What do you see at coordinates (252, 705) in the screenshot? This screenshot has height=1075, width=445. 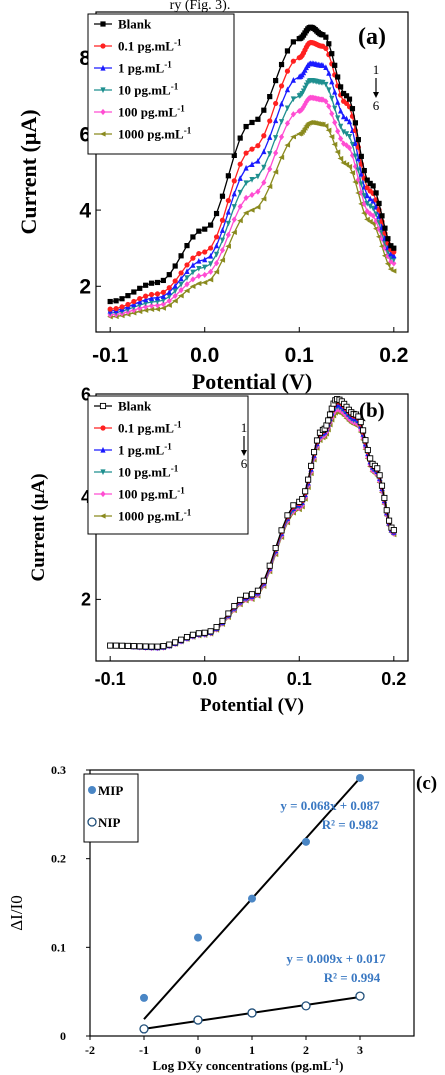 I see `x-axis-label: Potential (V)` at bounding box center [252, 705].